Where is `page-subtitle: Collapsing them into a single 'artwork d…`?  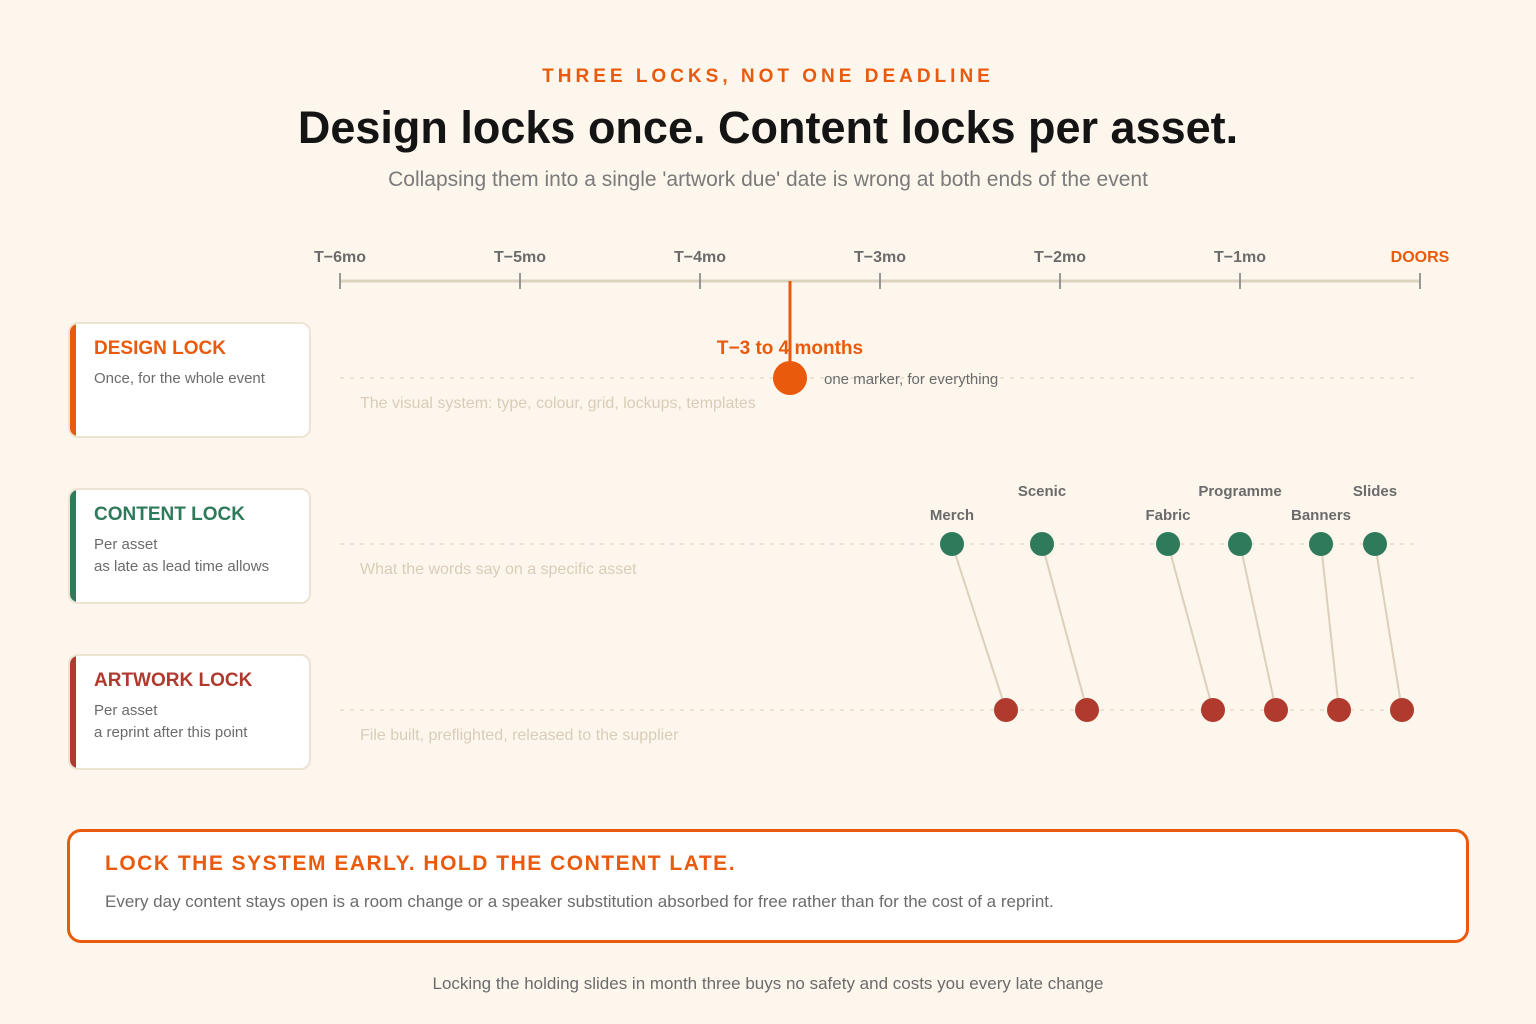
page-subtitle: Collapsing them into a single 'artwork d… is located at coordinates (768, 179).